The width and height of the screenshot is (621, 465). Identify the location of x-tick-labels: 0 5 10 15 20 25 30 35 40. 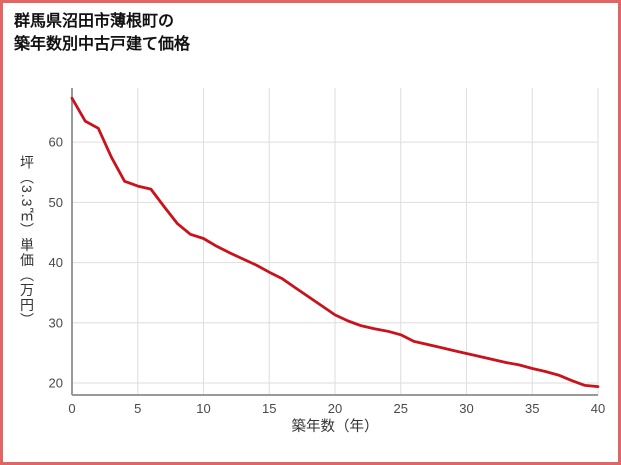
(336, 408).